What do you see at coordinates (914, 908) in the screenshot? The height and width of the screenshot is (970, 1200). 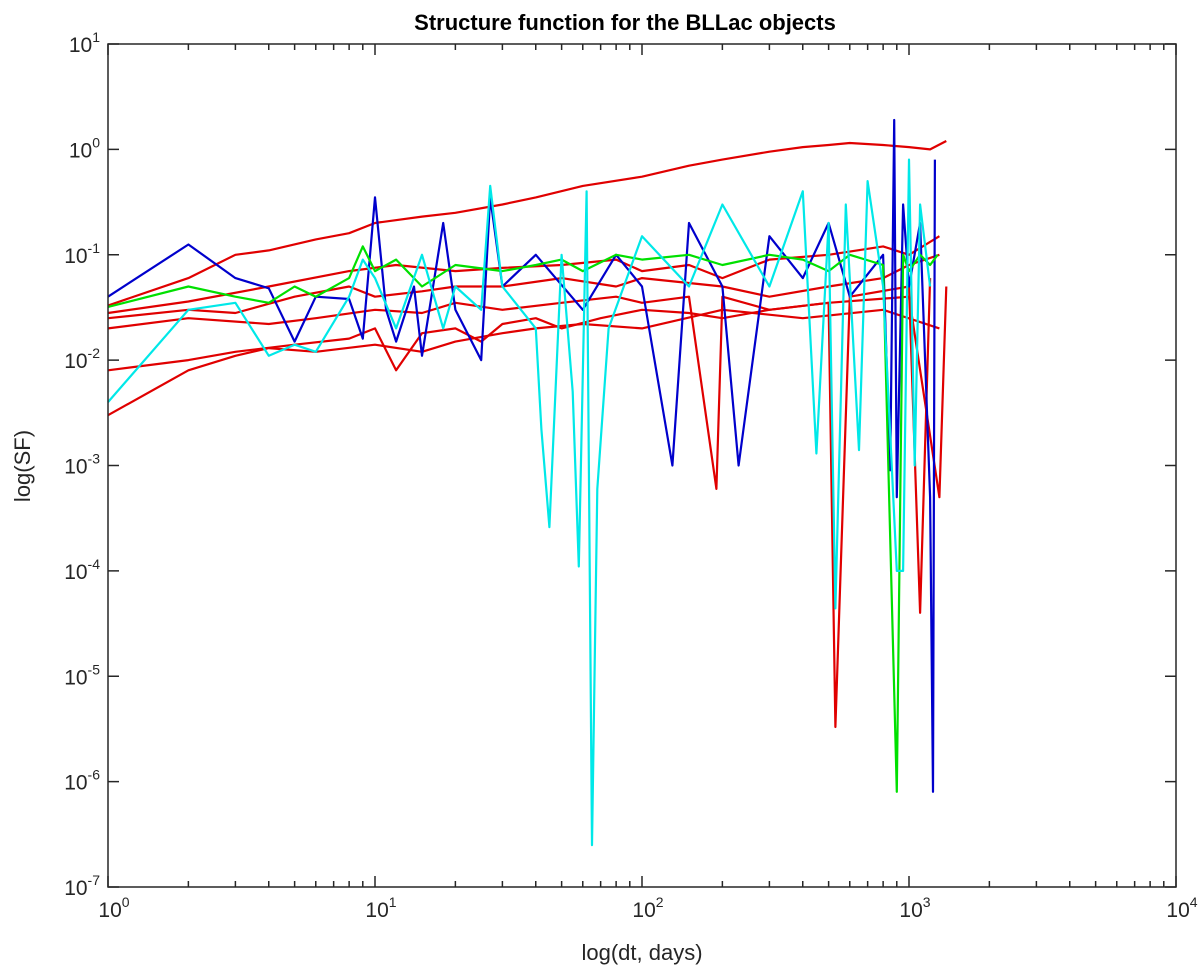 I see `x-tick-label: 10³` at bounding box center [914, 908].